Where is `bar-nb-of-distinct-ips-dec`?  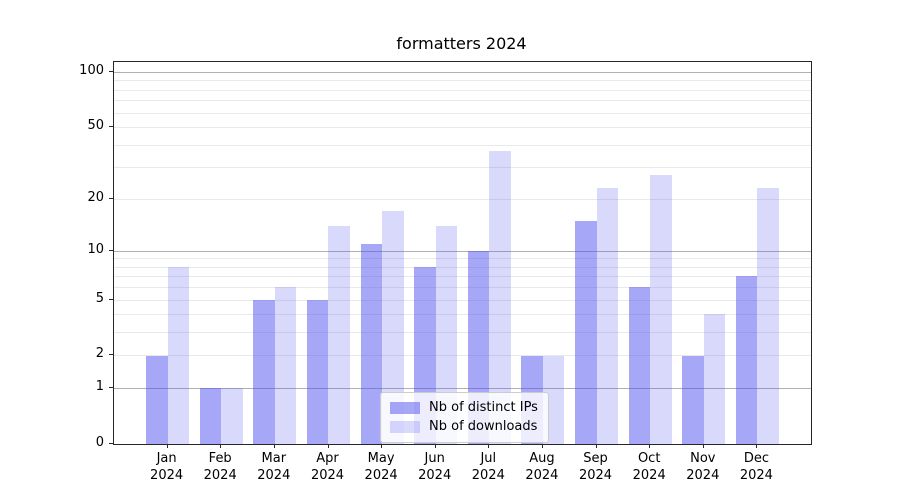
bar-nb-of-distinct-ips-dec is located at coordinates (746, 360).